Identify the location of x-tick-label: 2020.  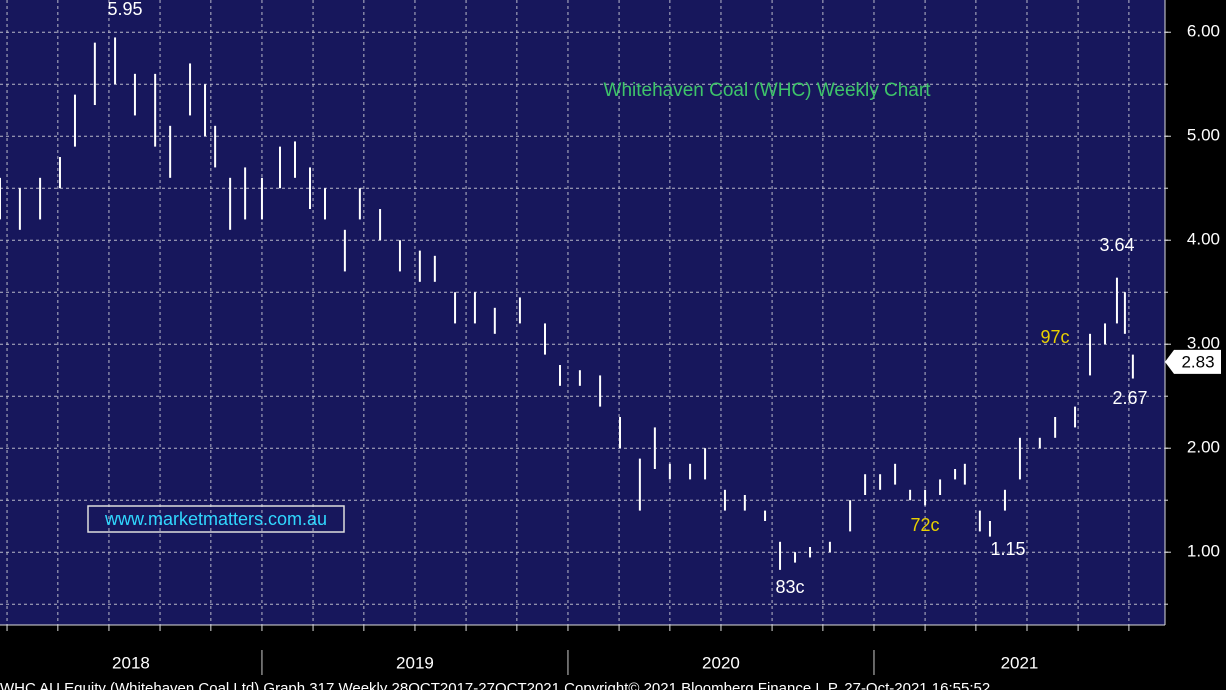
(721, 662).